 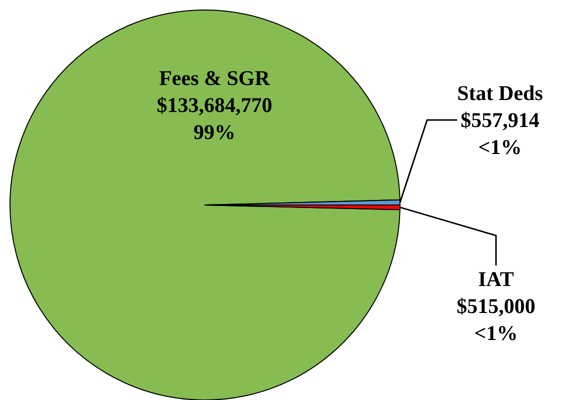 What do you see at coordinates (500, 133) in the screenshot?
I see `data-label: $557,914 <1%` at bounding box center [500, 133].